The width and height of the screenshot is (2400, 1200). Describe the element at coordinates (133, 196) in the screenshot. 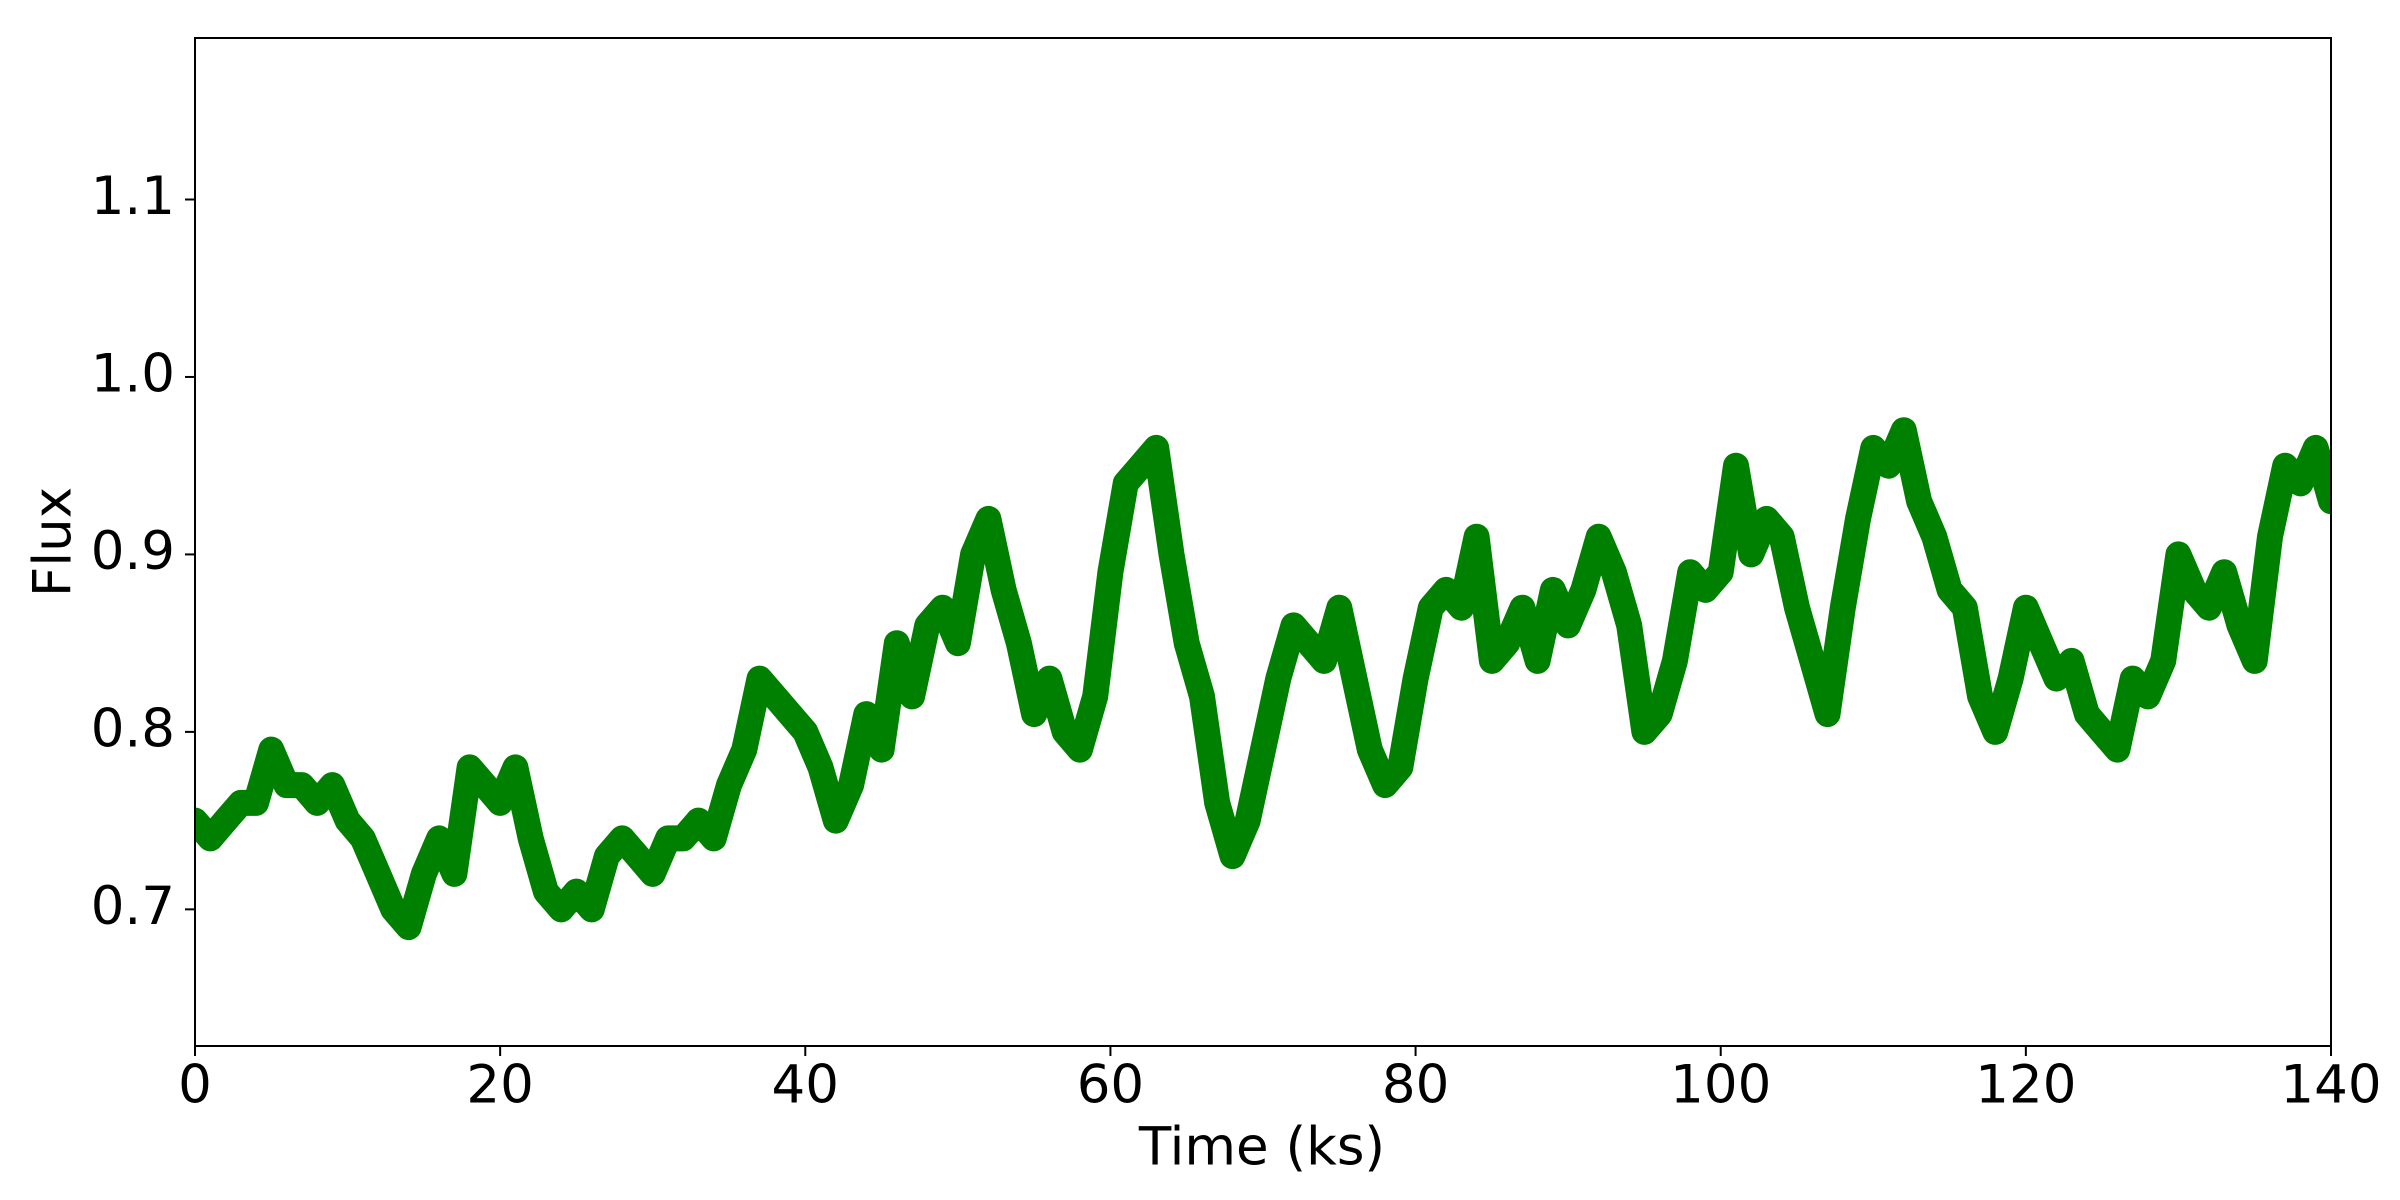

I see `y-tick-label: 1.1` at that location.